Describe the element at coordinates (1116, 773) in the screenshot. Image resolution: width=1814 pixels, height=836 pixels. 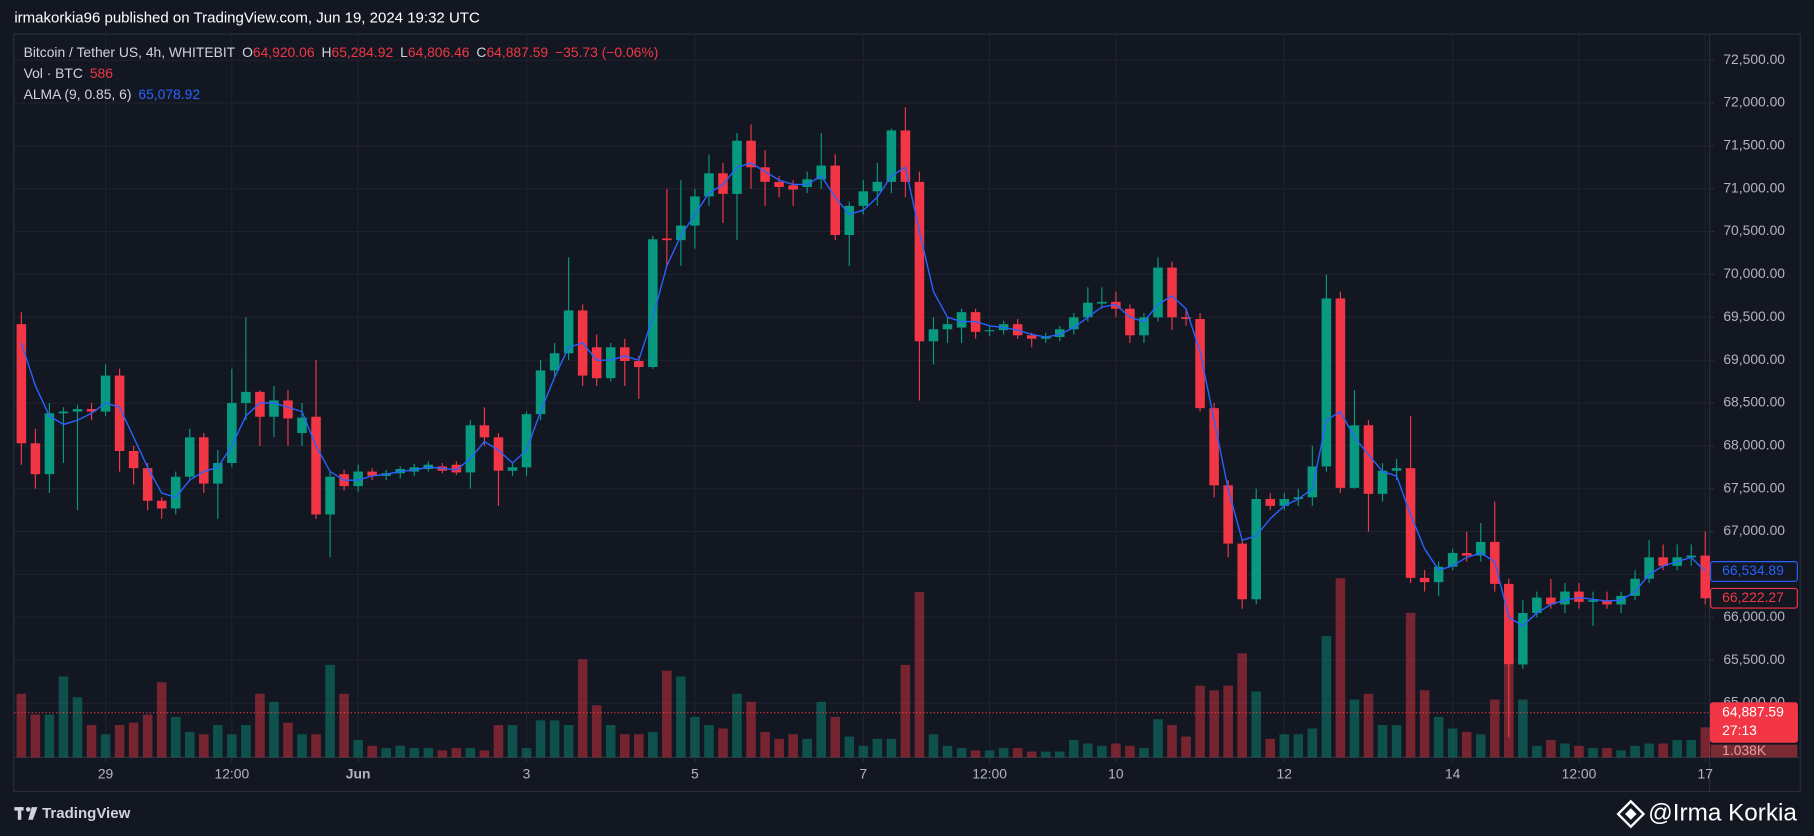
I see `x-tick-label: 10` at that location.